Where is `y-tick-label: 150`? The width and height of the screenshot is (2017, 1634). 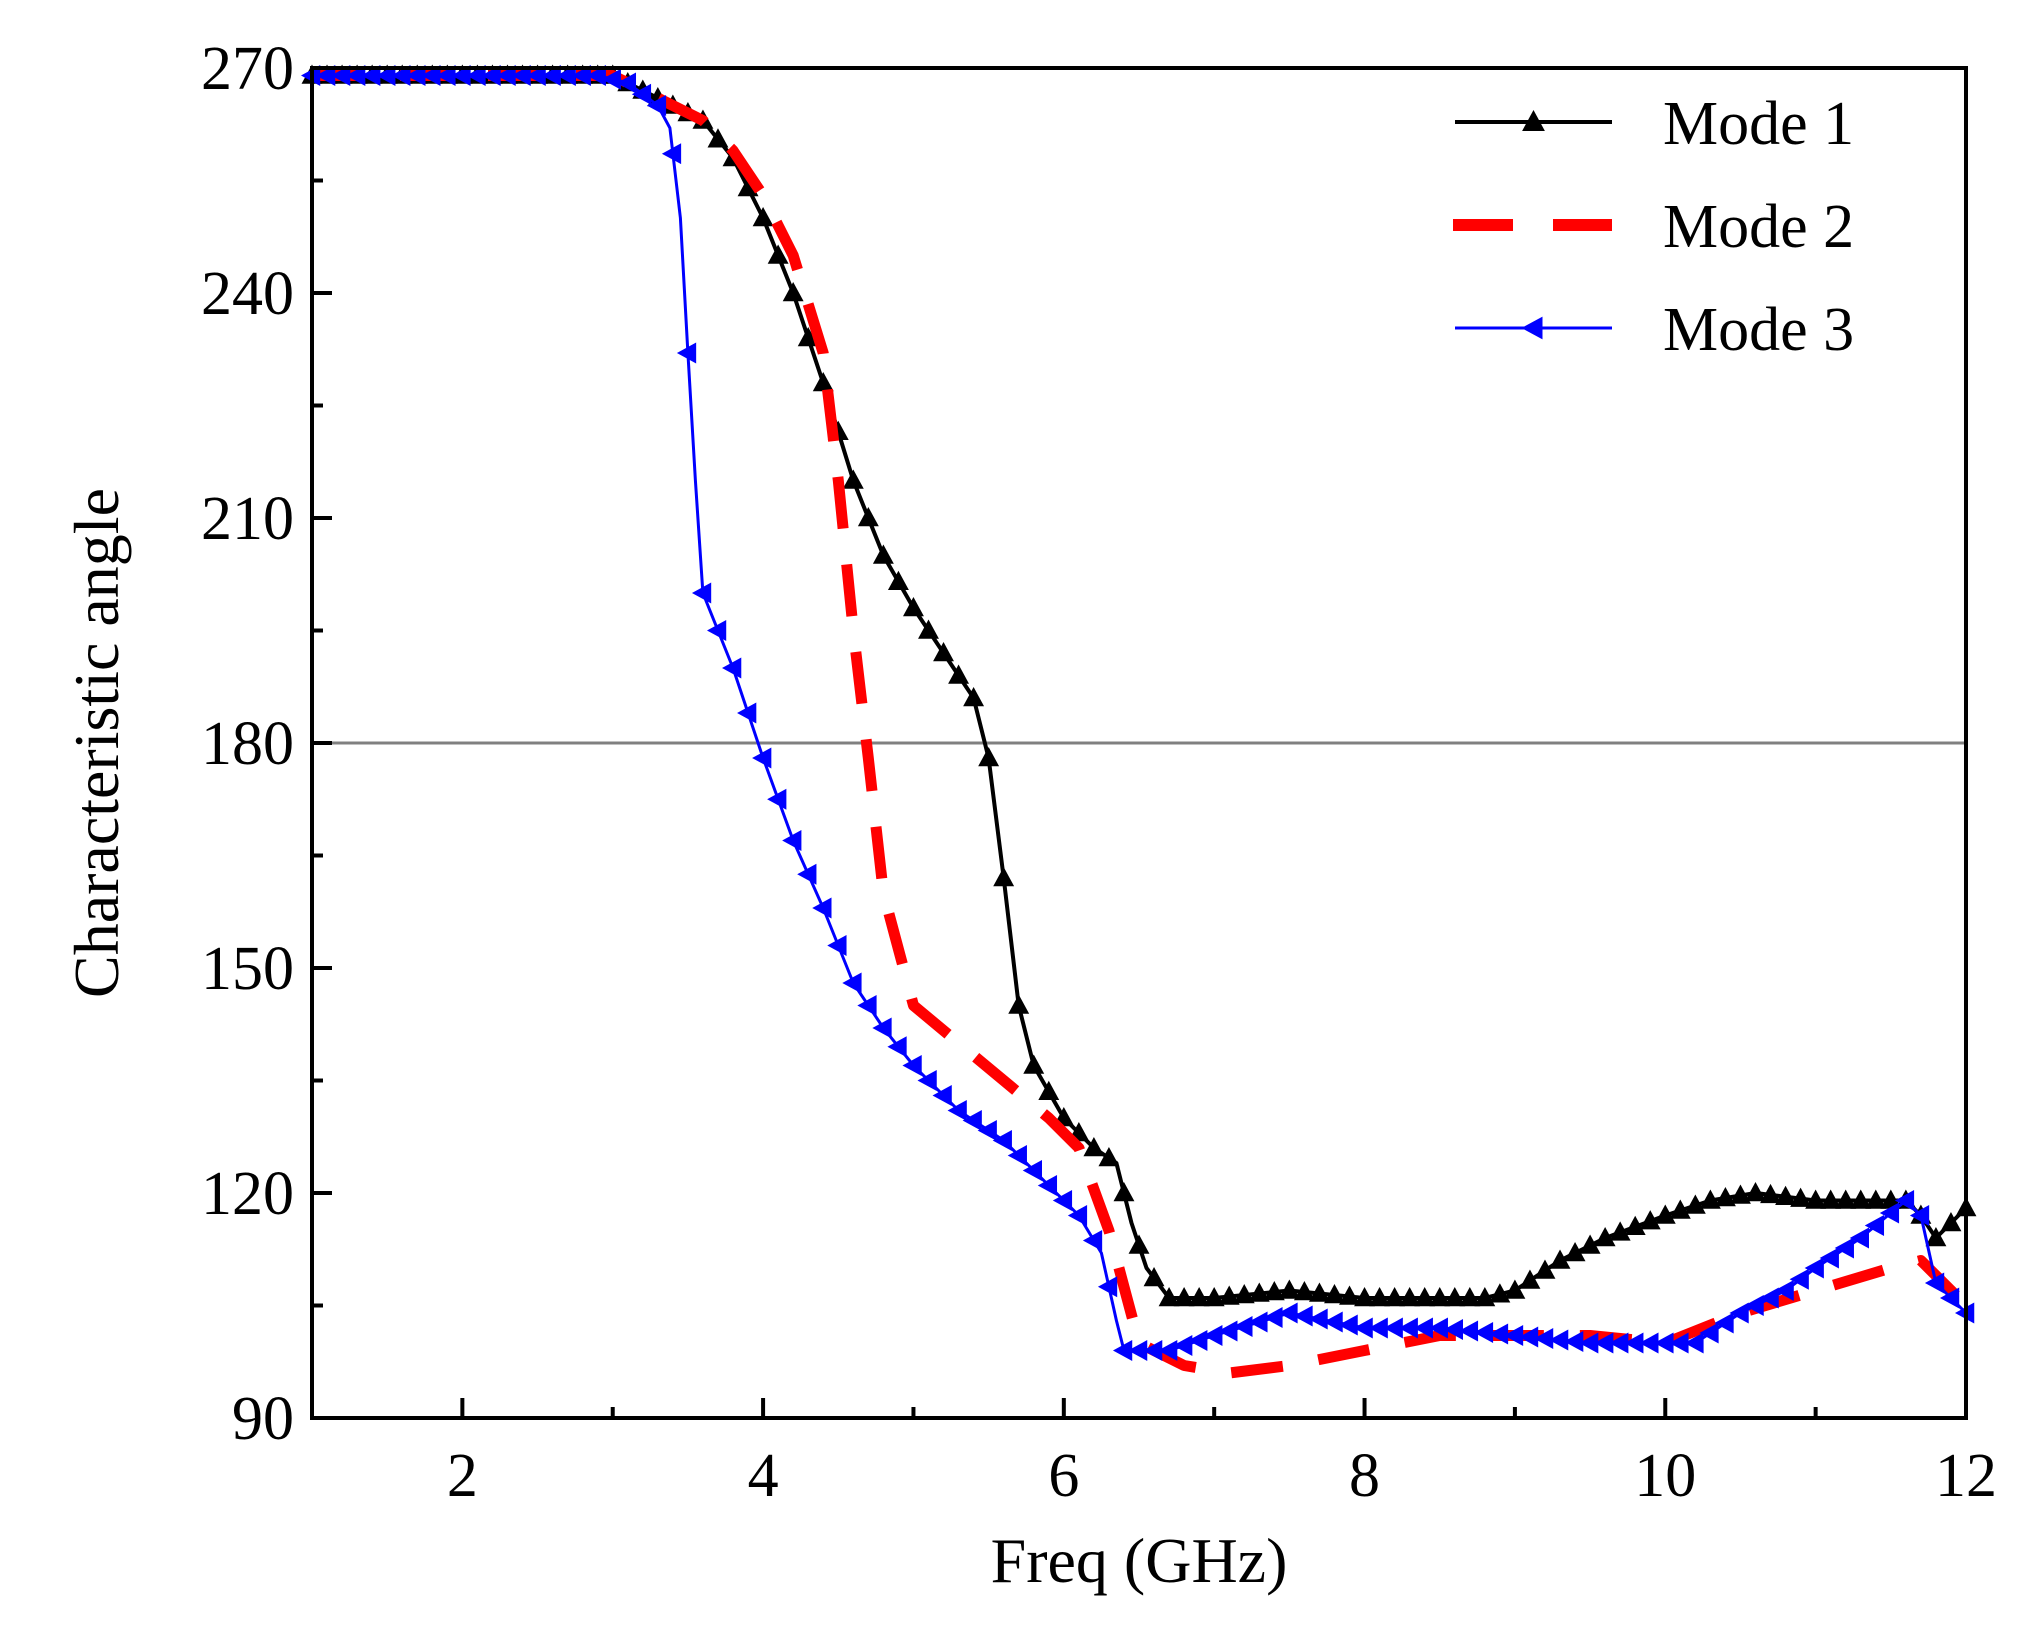 y-tick-label: 150 is located at coordinates (247, 969).